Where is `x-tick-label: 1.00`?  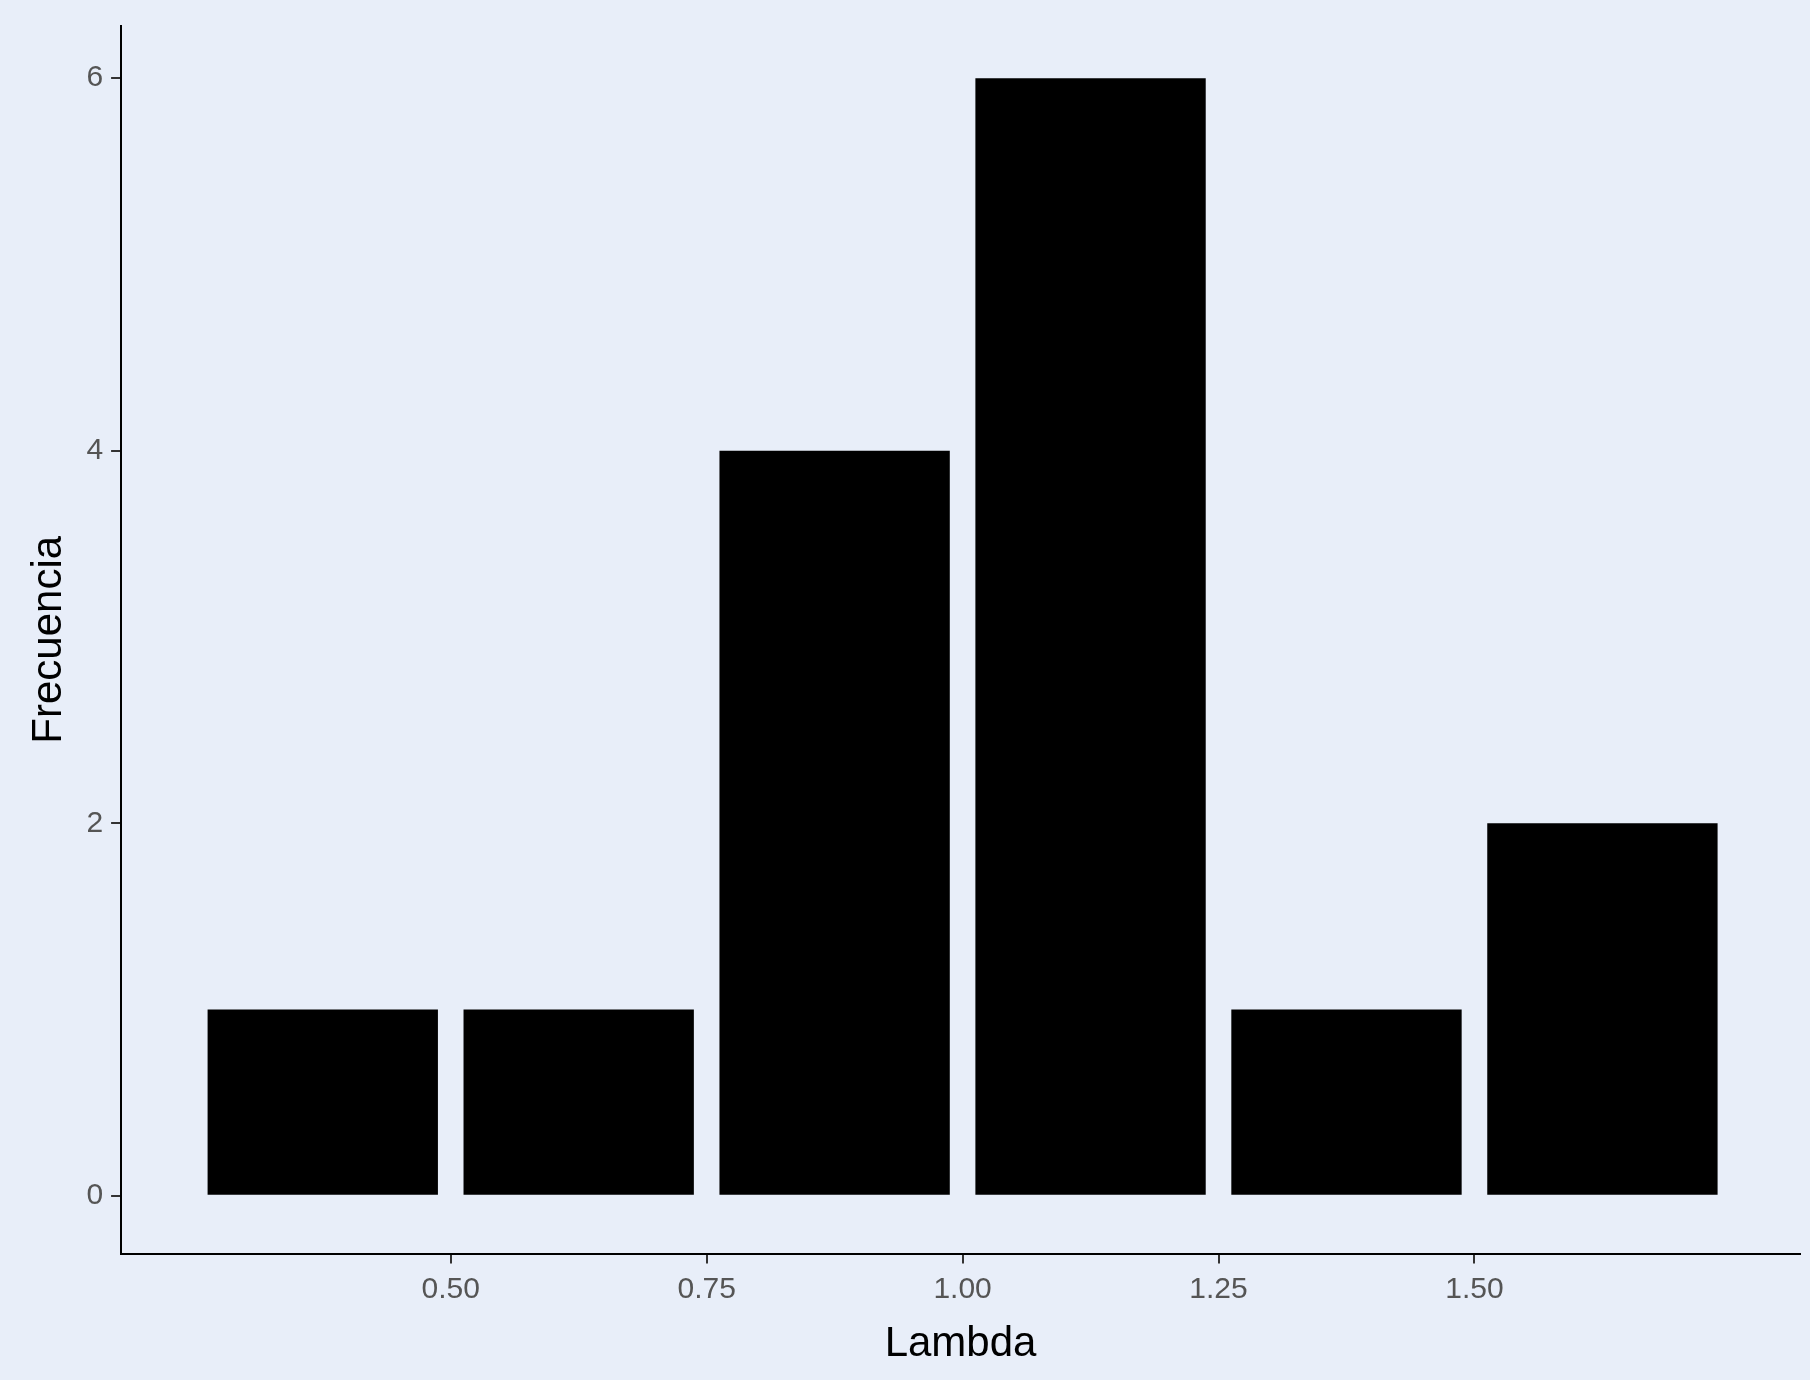 x-tick-label: 1.00 is located at coordinates (962, 1287).